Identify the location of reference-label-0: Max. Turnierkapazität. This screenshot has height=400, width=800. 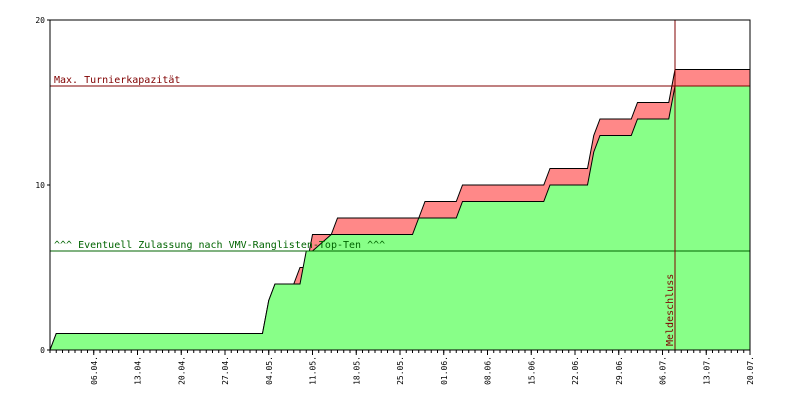
(117, 80).